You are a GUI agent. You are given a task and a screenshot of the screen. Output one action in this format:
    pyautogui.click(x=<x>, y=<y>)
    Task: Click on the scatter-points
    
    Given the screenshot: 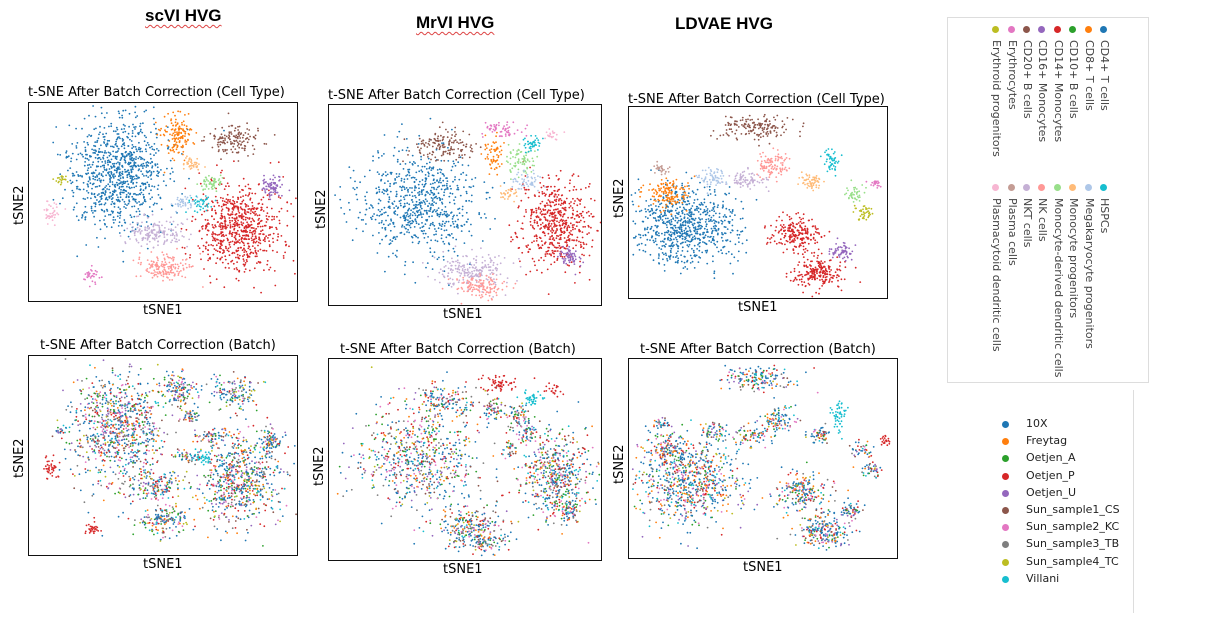 What is the action you would take?
    pyautogui.click(x=756, y=205)
    